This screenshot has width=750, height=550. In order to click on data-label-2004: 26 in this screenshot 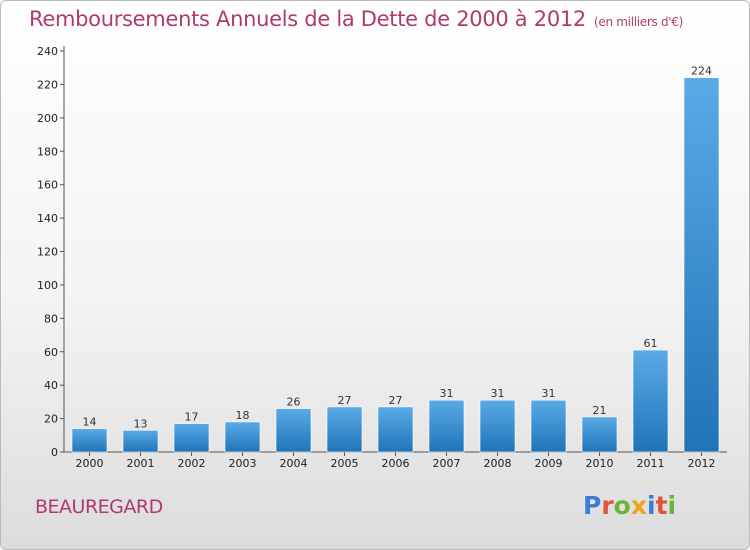, I will do `click(294, 402)`.